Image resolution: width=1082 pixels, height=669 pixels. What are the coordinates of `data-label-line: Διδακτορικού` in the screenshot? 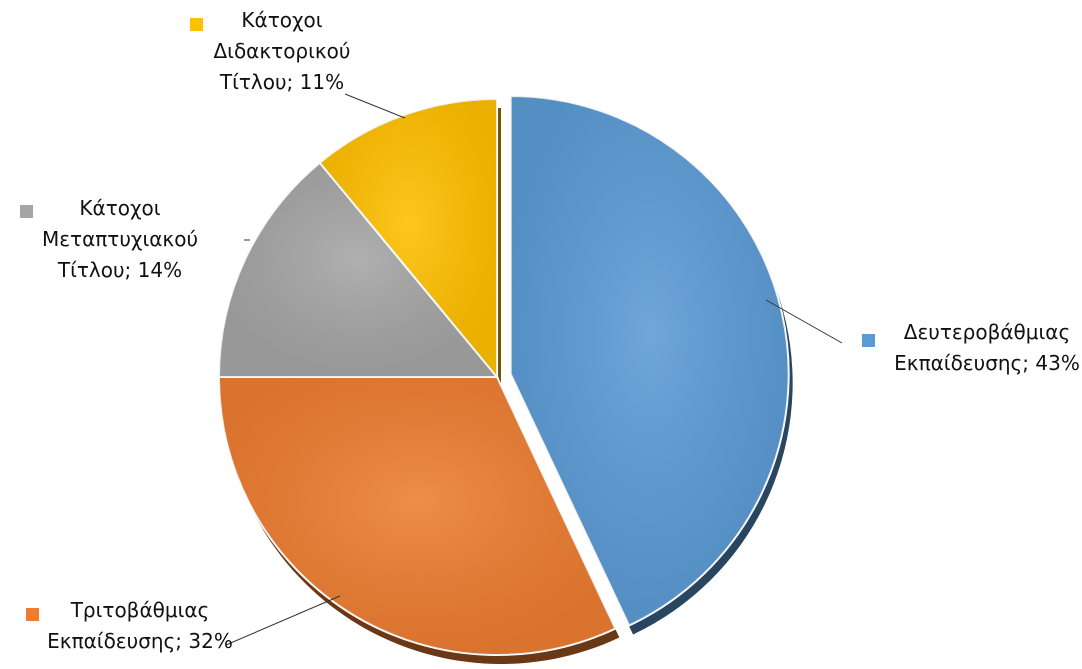 It's located at (282, 51).